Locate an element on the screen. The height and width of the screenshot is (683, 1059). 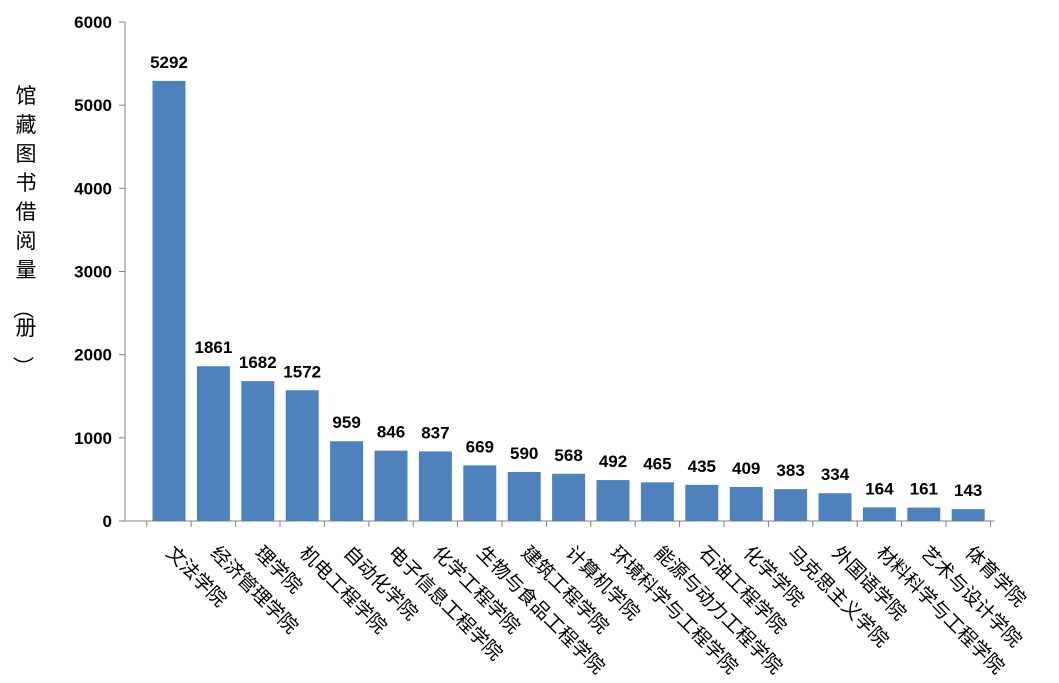
y-tick-label: 2000 is located at coordinates (93, 355).